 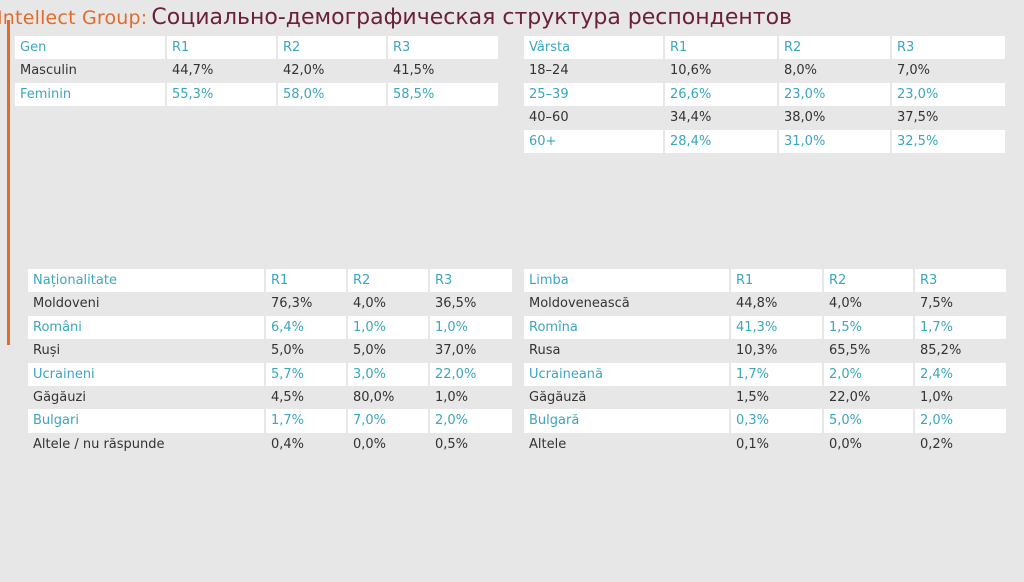 What do you see at coordinates (948, 141) in the screenshot?
I see `table-cell: 32,5%` at bounding box center [948, 141].